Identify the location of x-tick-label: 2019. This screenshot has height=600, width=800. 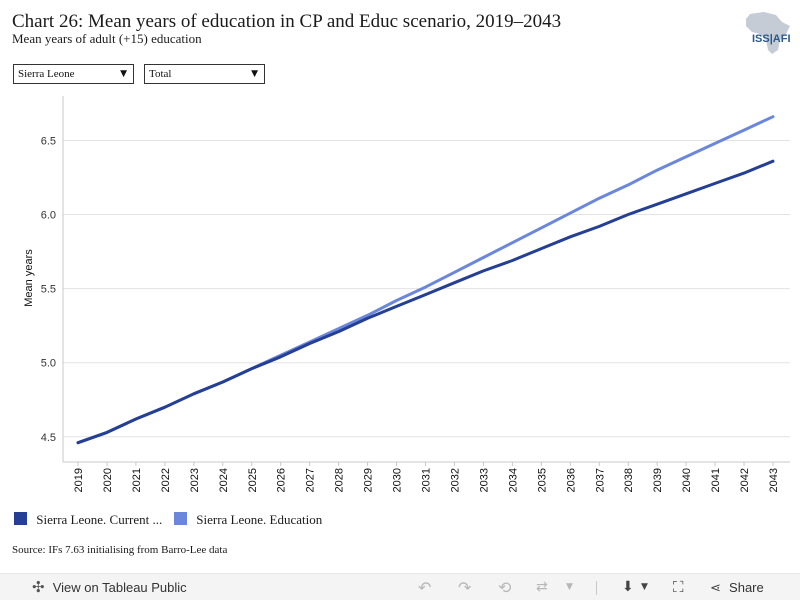
(79, 480).